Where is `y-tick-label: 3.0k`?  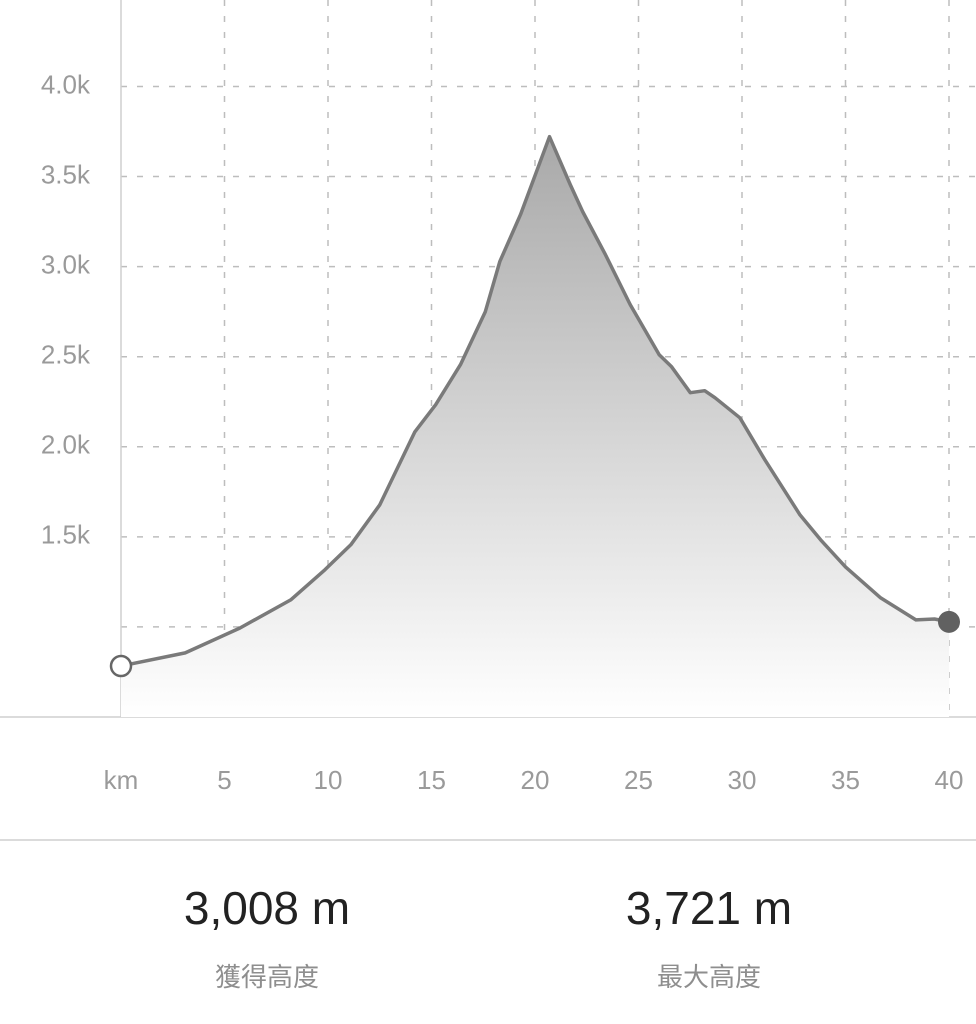
y-tick-label: 3.0k is located at coordinates (66, 264).